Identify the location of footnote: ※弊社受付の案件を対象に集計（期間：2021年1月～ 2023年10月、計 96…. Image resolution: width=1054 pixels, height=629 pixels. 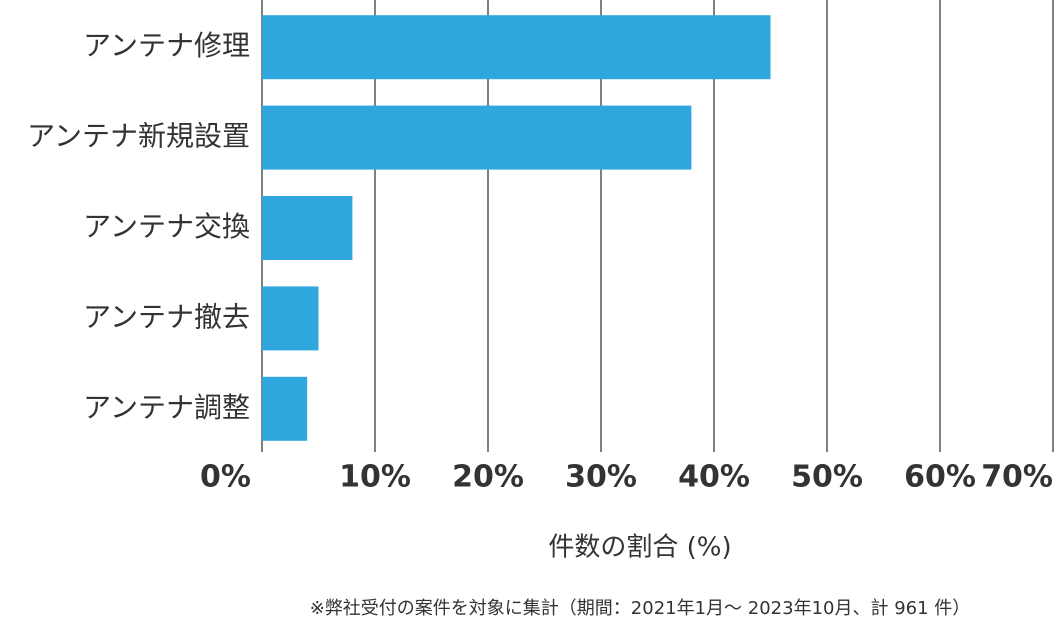
(640, 608).